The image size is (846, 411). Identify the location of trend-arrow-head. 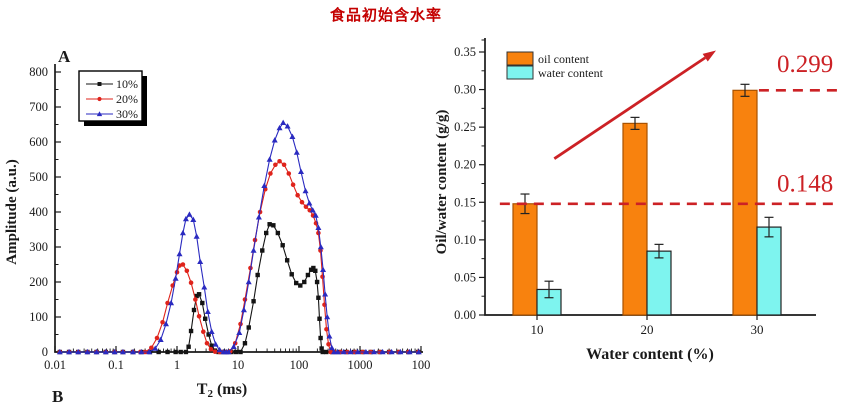
(709, 56).